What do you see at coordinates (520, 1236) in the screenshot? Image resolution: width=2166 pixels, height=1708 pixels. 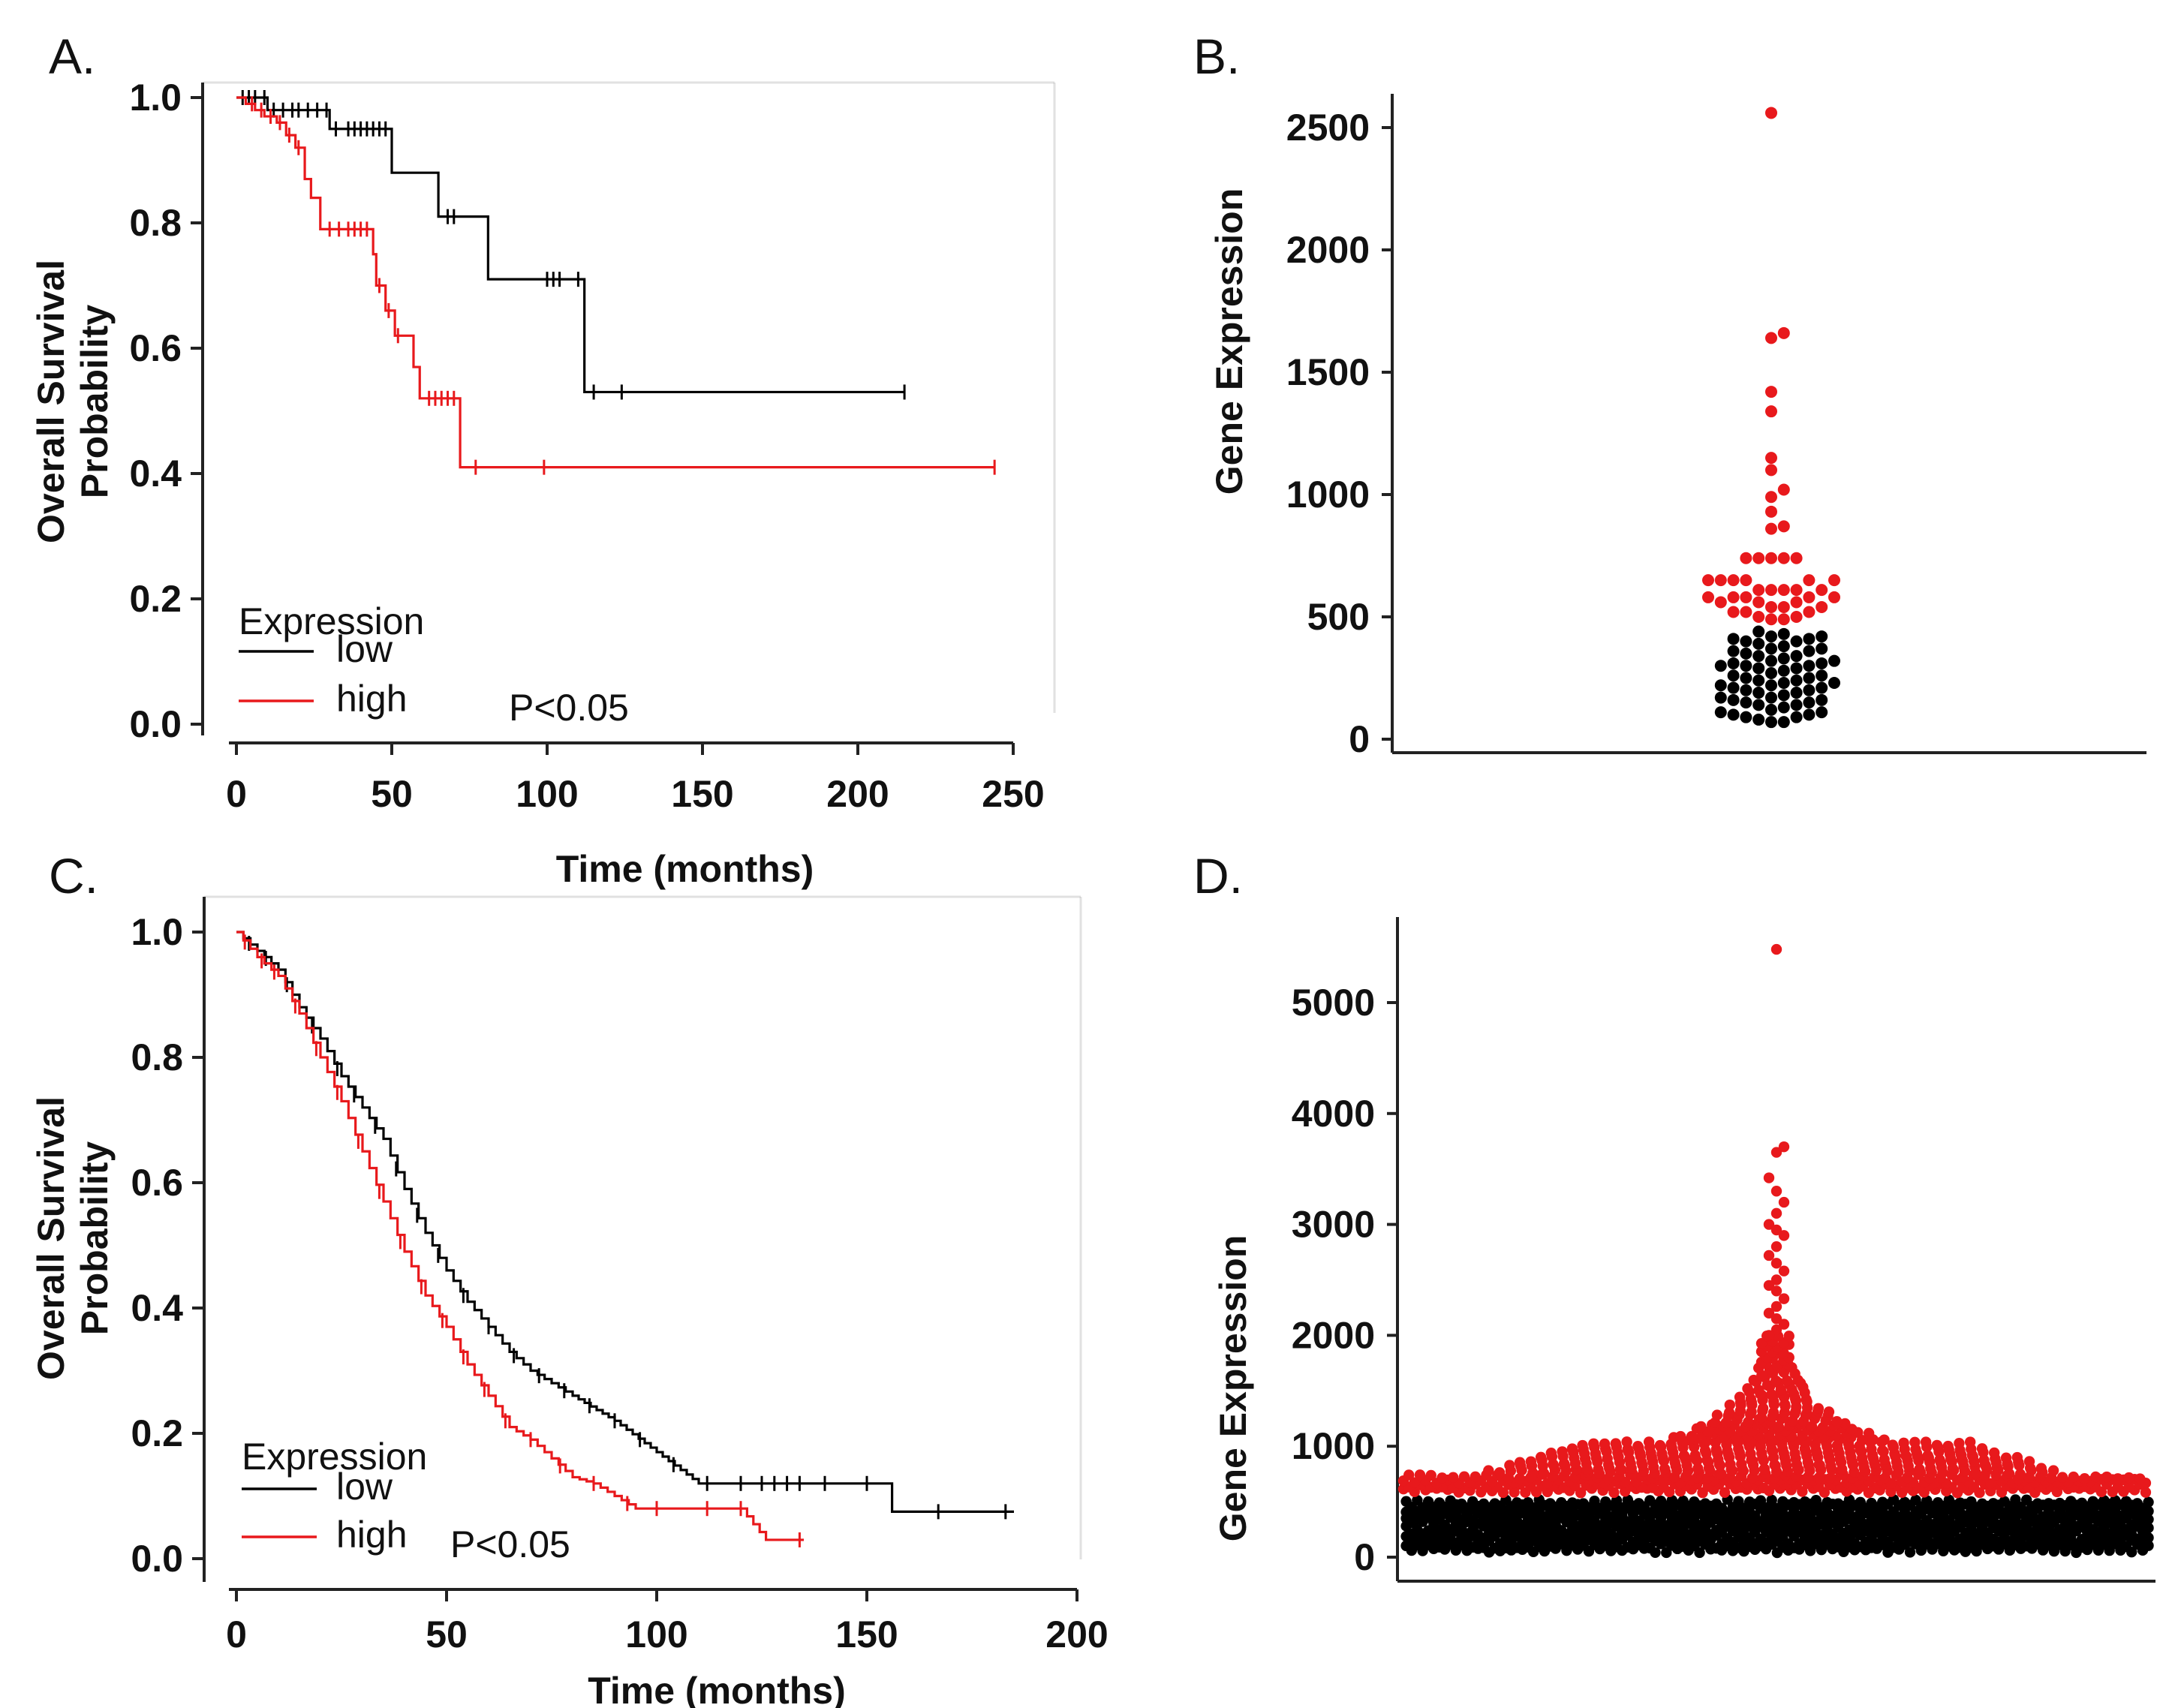 I see `survival-curve-high` at bounding box center [520, 1236].